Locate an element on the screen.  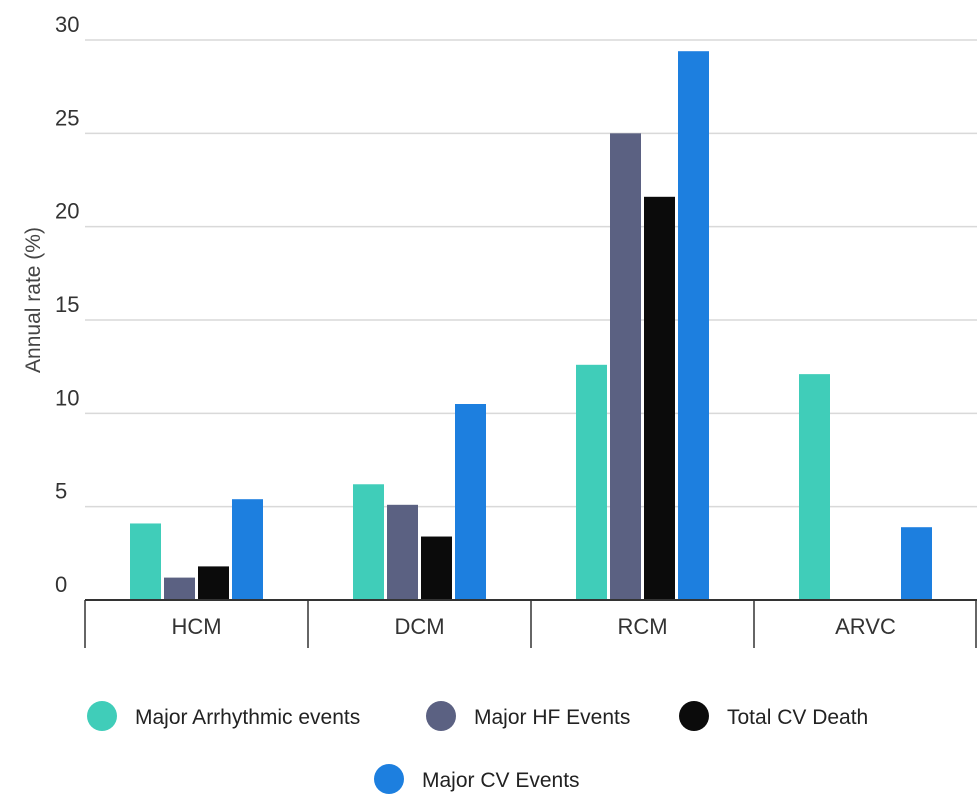
y-axis-ticks: 0 5 10 15 20 25 30 is located at coordinates (67, 304).